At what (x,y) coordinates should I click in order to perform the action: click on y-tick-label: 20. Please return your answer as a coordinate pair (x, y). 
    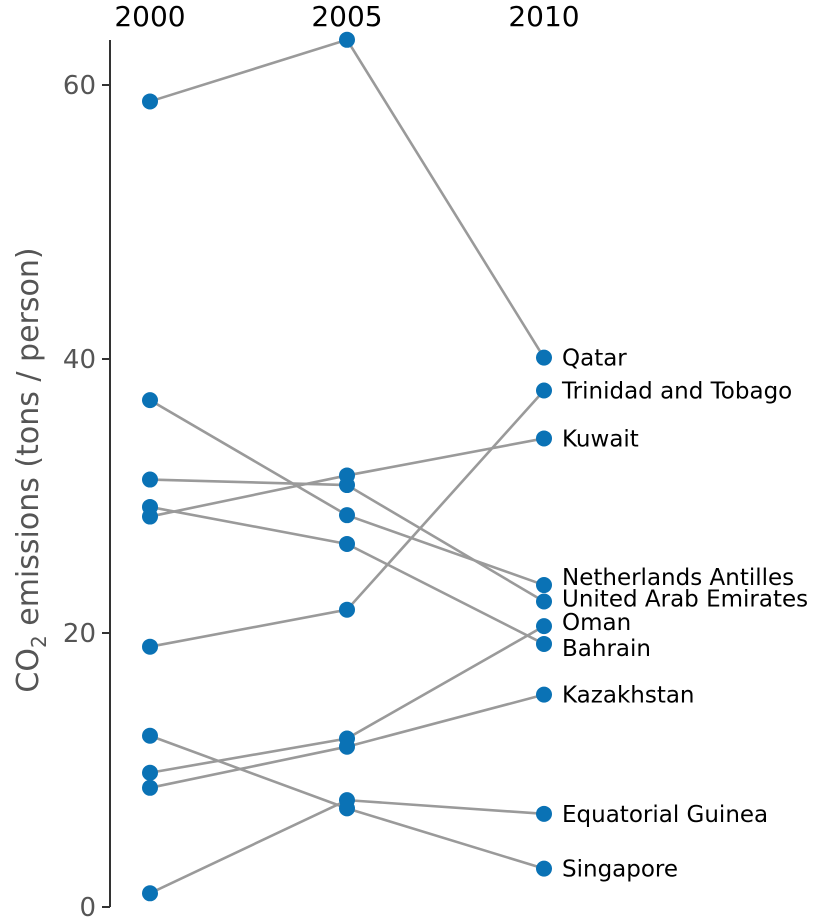
    Looking at the image, I should click on (79, 634).